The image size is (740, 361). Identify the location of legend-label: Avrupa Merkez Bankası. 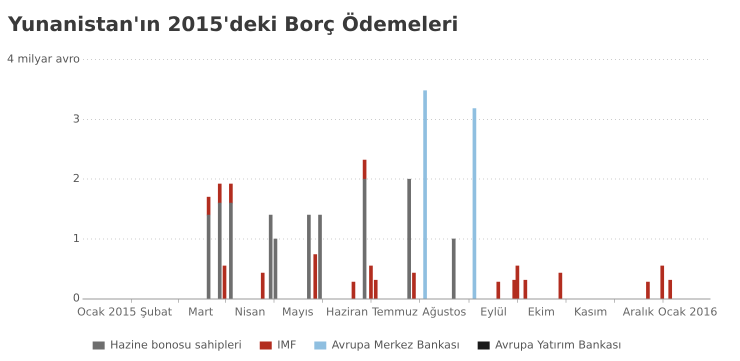
(396, 345).